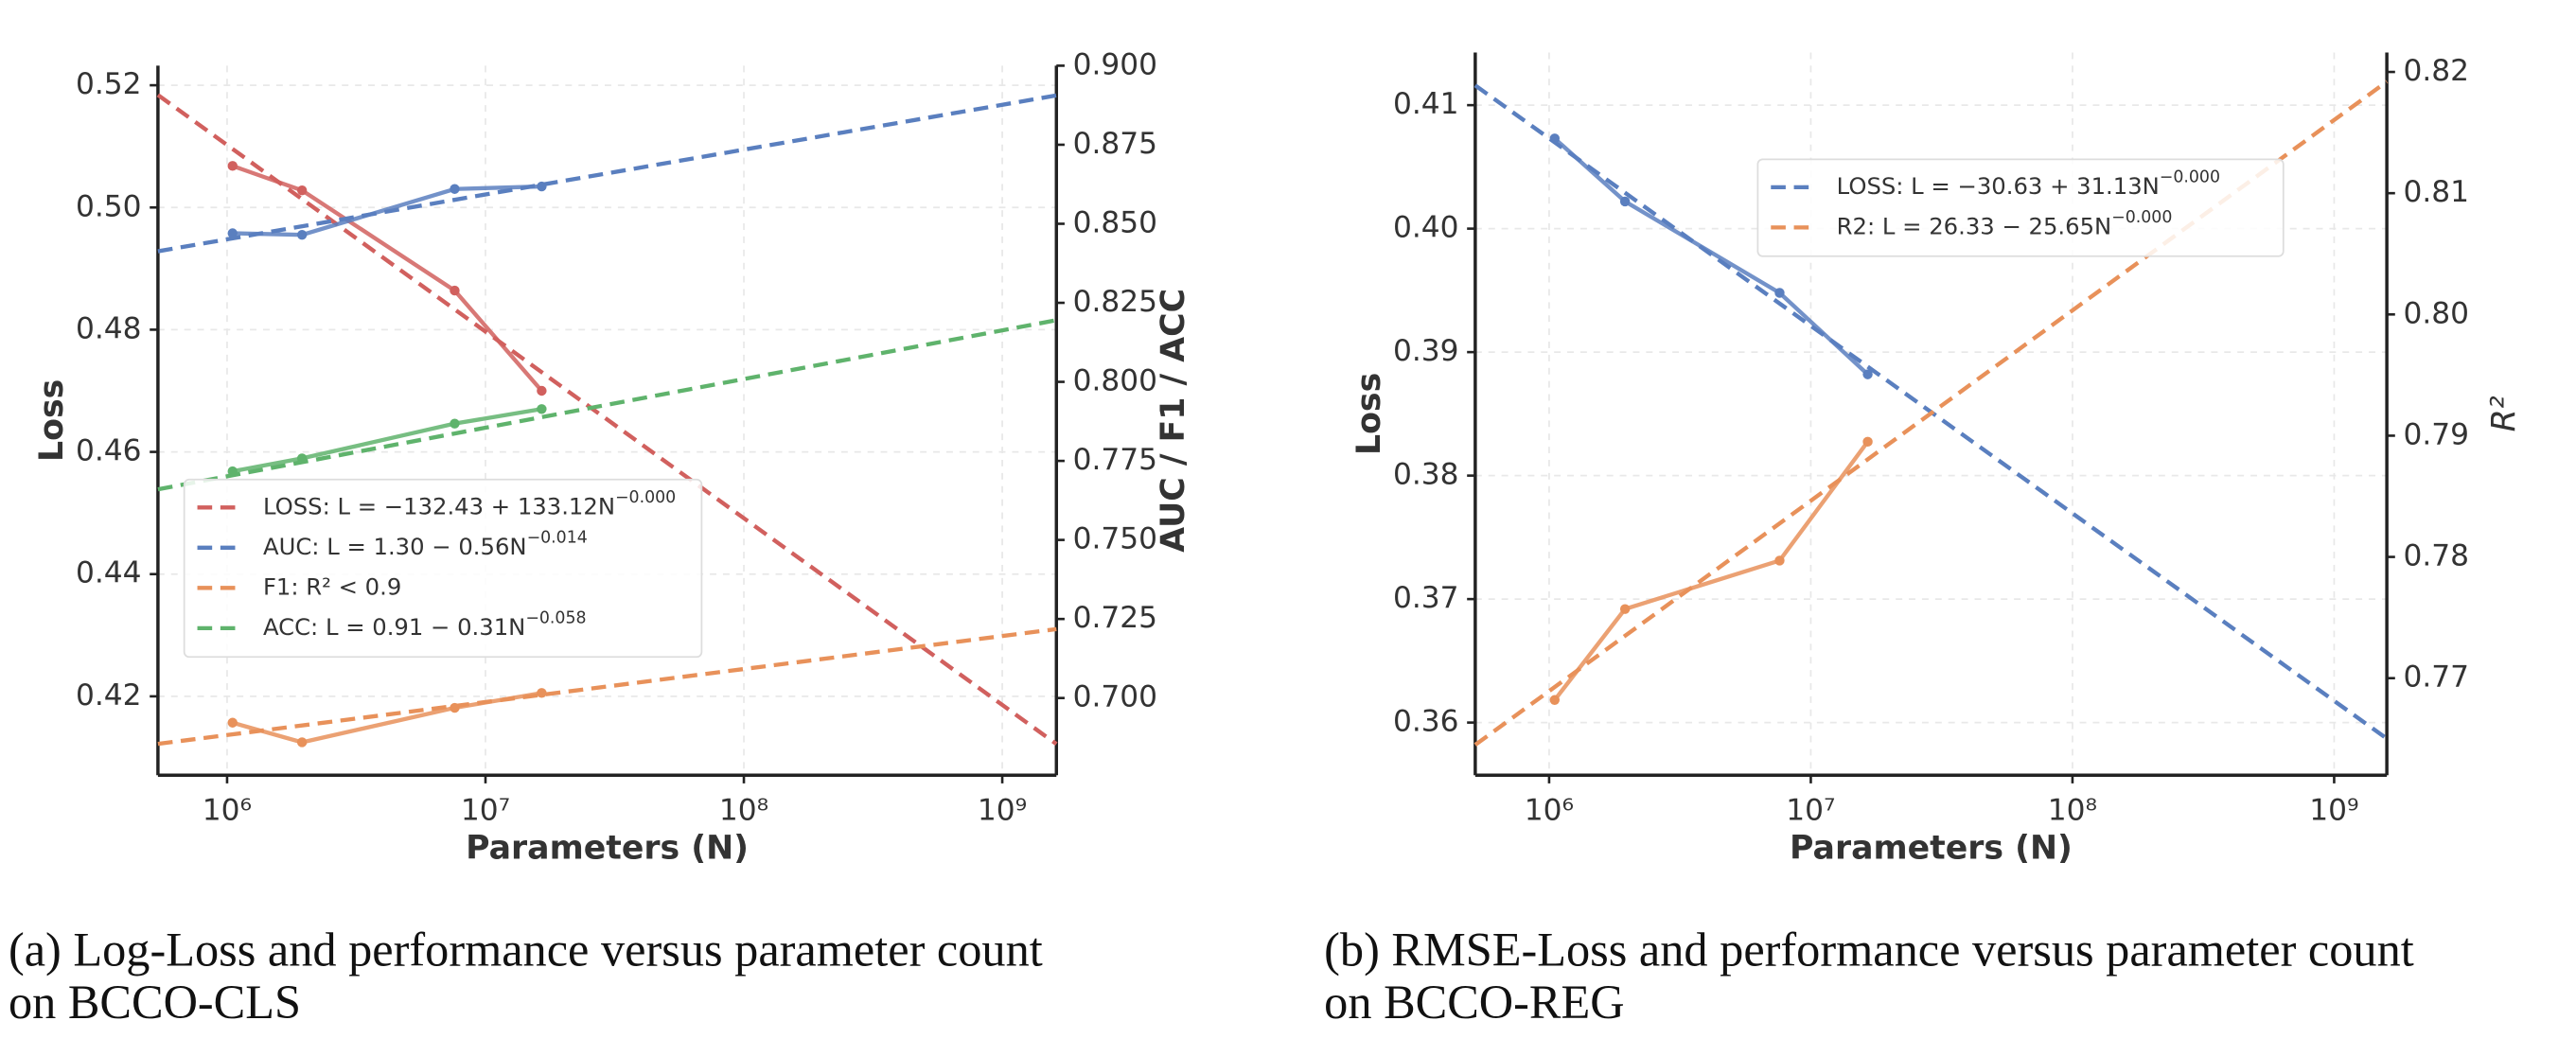  Describe the element at coordinates (2436, 71) in the screenshot. I see `y2-tick-label: 0.82` at that location.